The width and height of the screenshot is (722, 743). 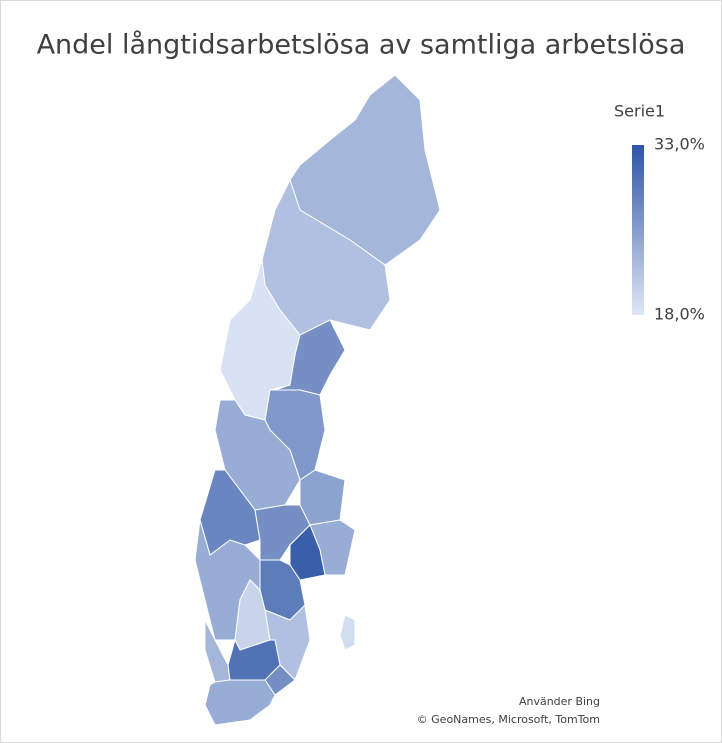 What do you see at coordinates (559, 701) in the screenshot?
I see `attribution: Använder Bing` at bounding box center [559, 701].